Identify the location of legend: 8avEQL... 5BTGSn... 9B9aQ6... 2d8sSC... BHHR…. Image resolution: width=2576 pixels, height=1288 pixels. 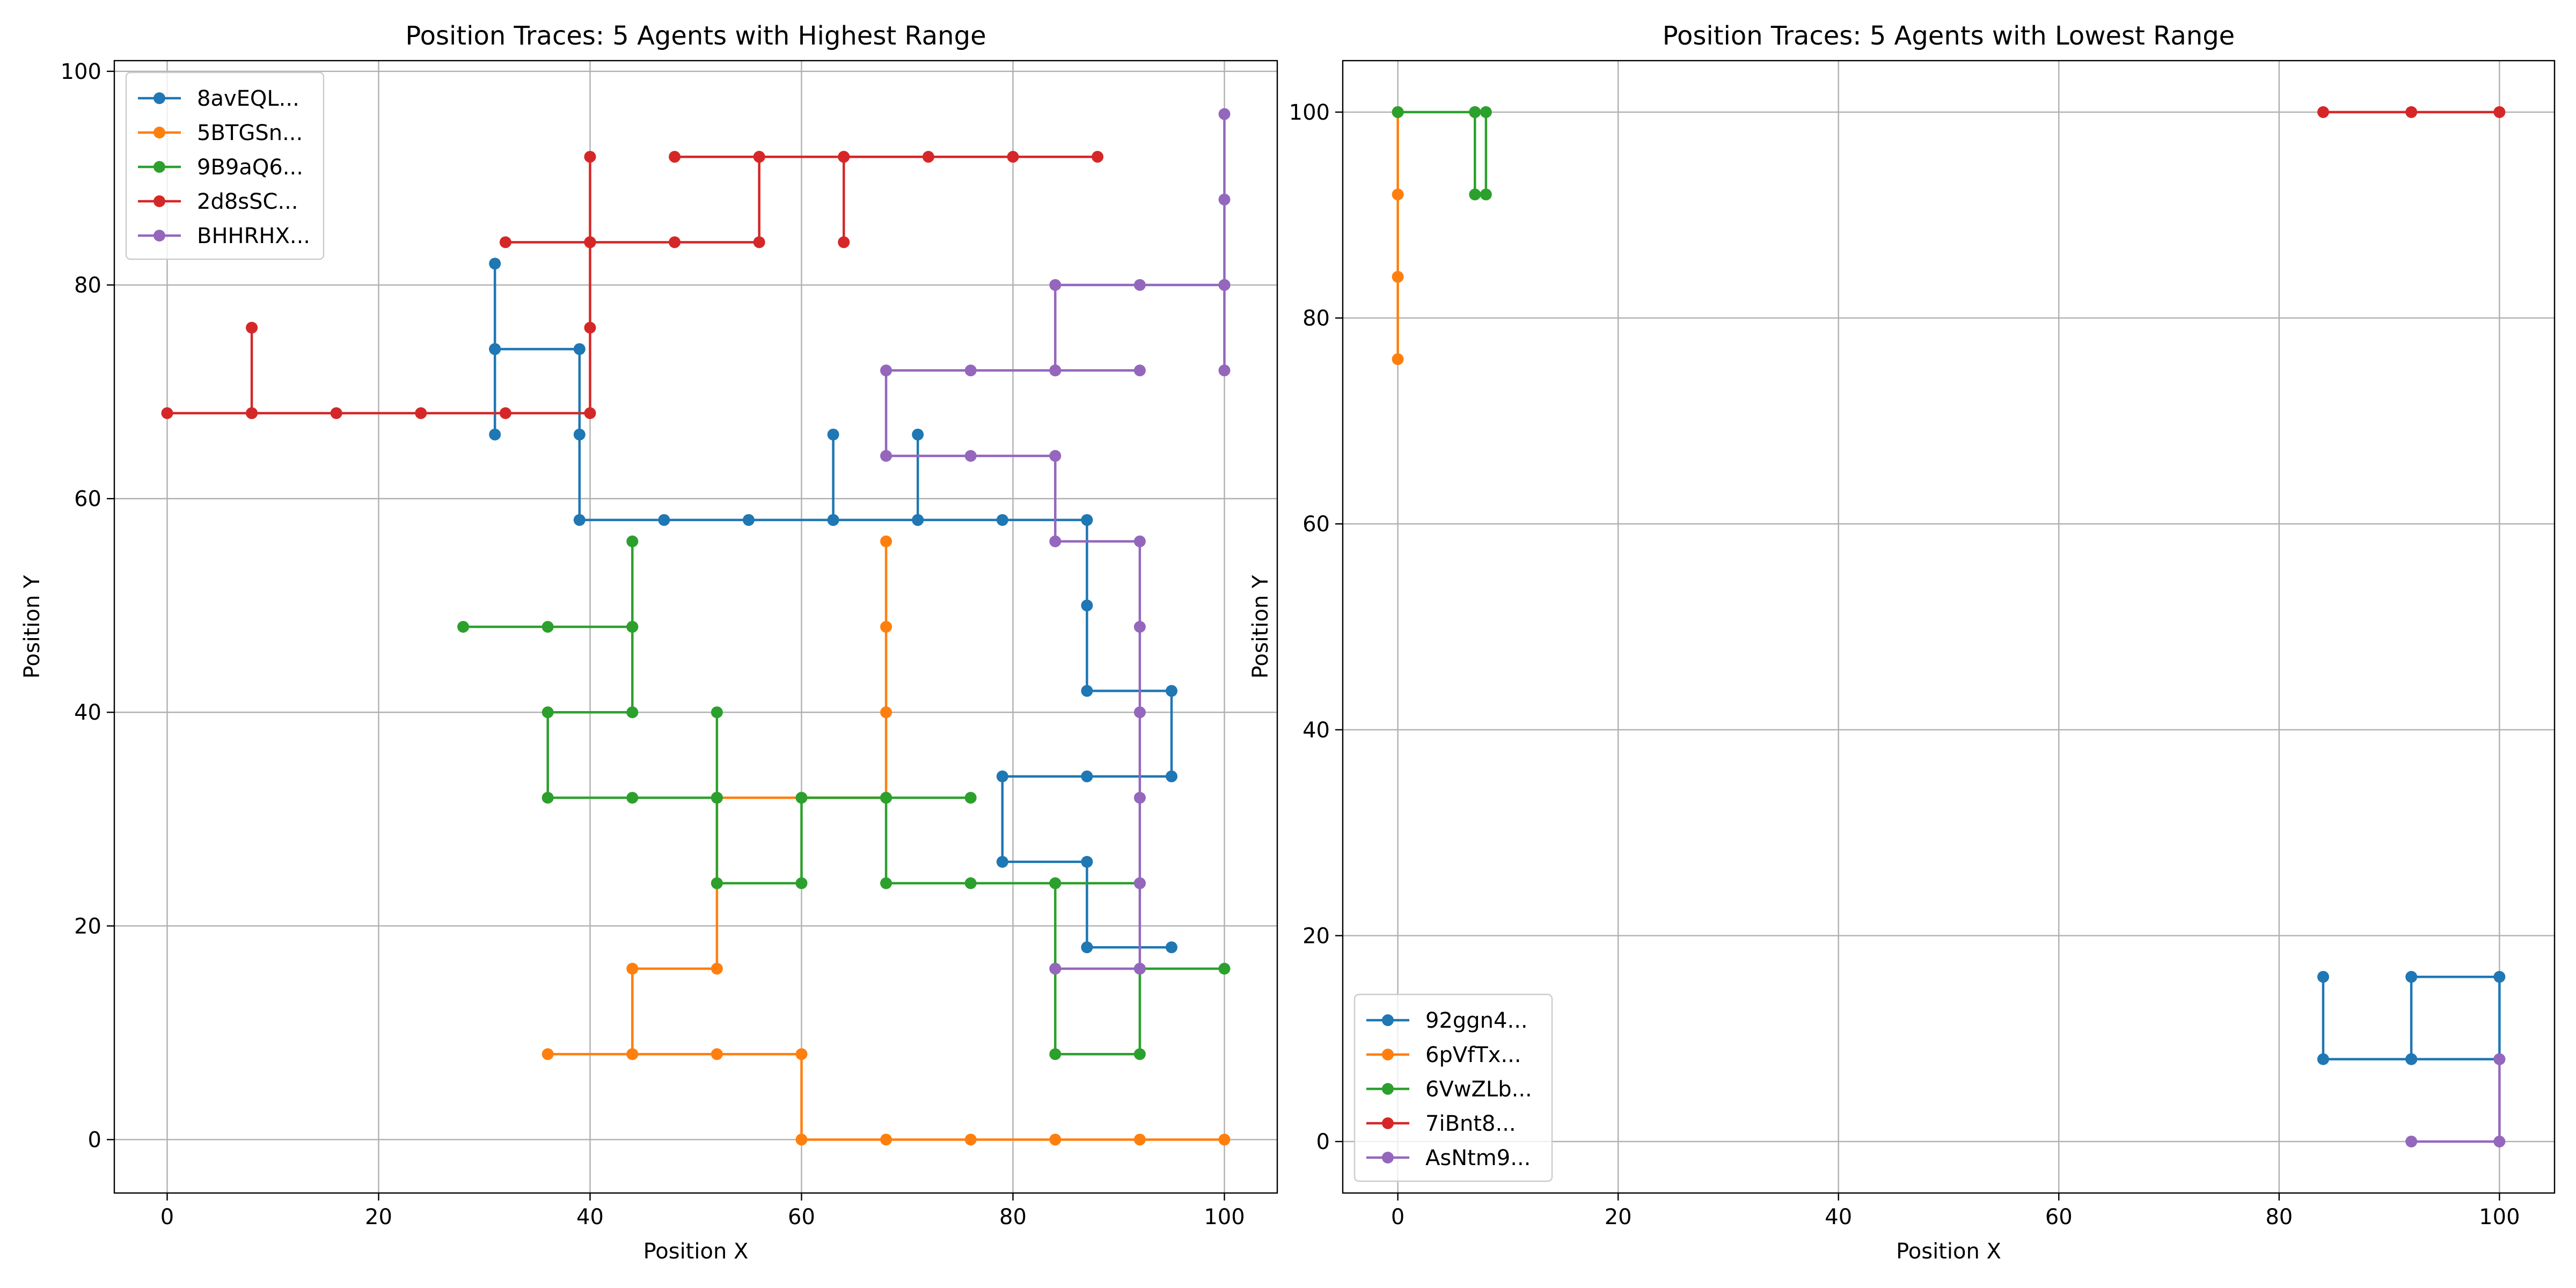
(225, 165).